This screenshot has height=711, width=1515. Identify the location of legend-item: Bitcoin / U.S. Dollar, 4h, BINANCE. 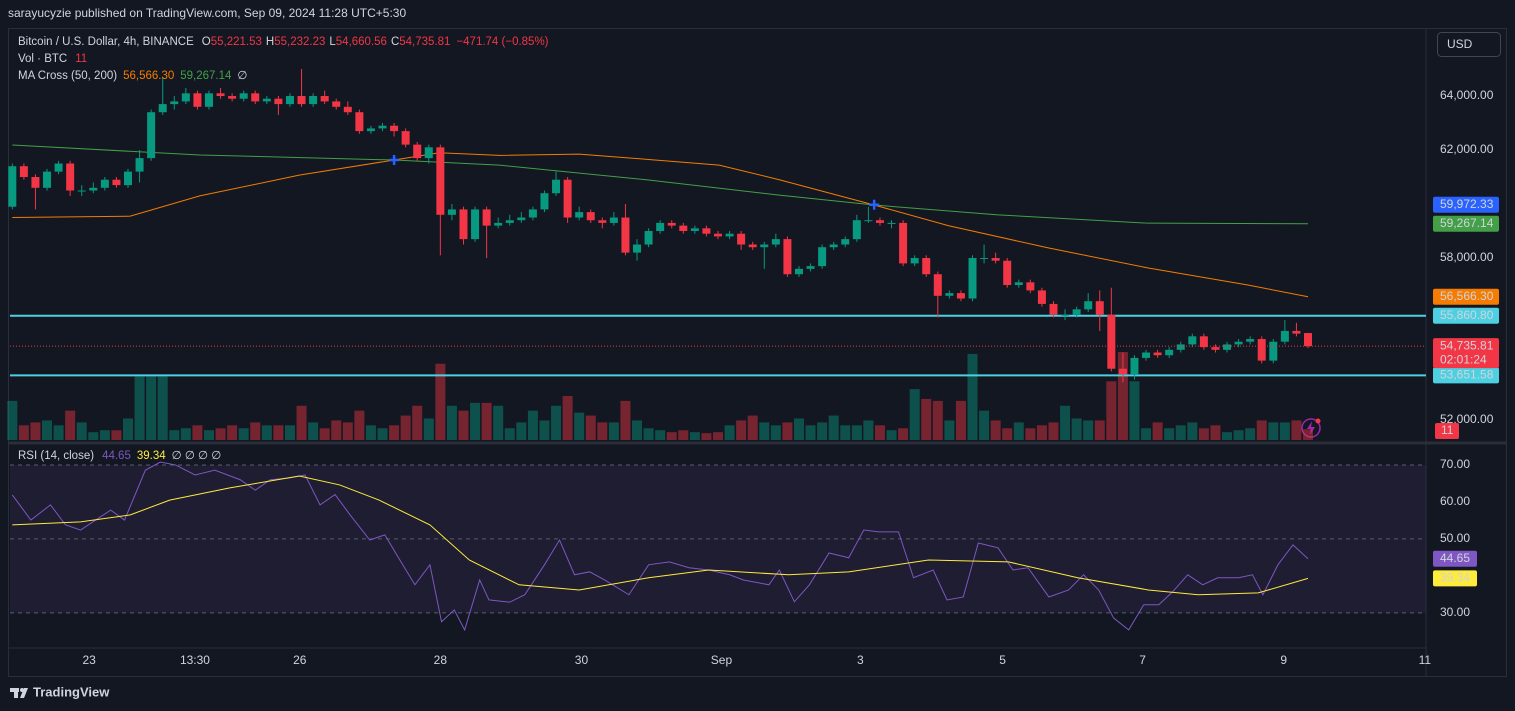
(106, 42).